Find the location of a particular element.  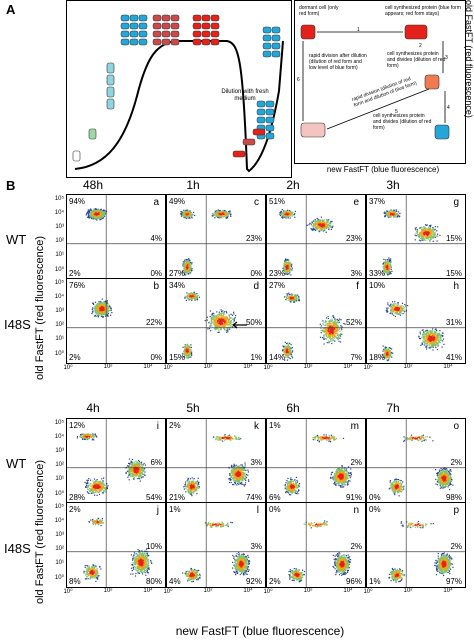

pct-right: 15% is located at coordinates (453, 238).